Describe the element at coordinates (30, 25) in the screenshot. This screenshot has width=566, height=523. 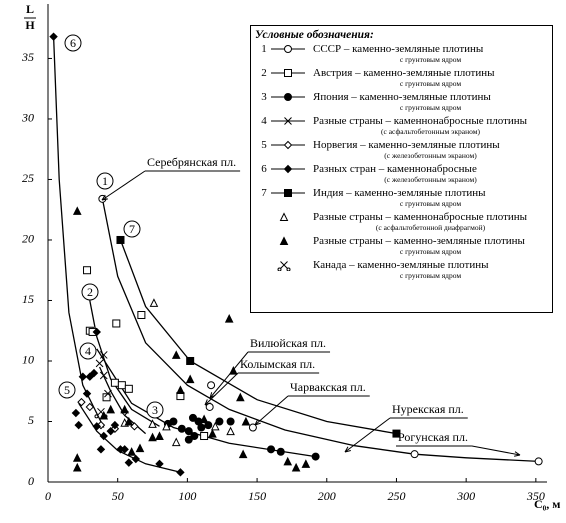
I see `y-label-bottom: H` at that location.